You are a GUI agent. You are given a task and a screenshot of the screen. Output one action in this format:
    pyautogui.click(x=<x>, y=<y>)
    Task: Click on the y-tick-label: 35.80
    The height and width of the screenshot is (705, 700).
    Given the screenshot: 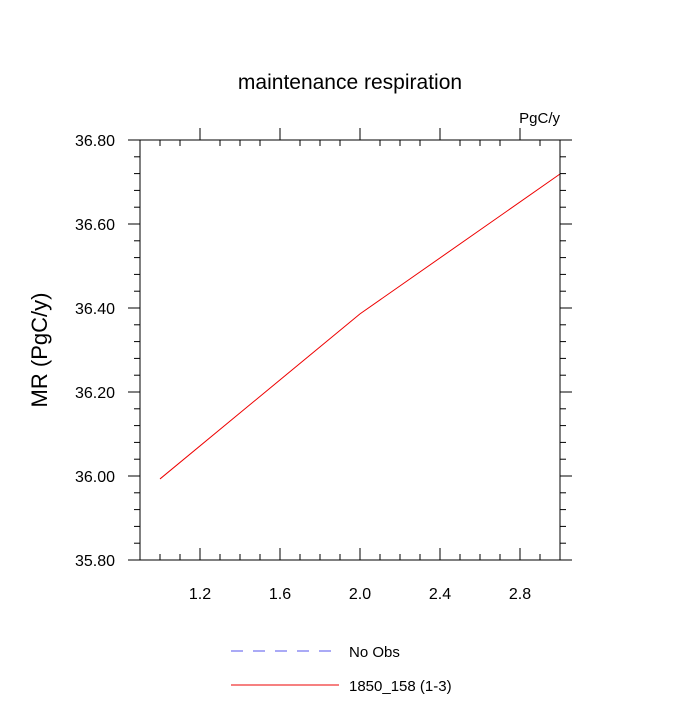 What is the action you would take?
    pyautogui.click(x=95, y=561)
    